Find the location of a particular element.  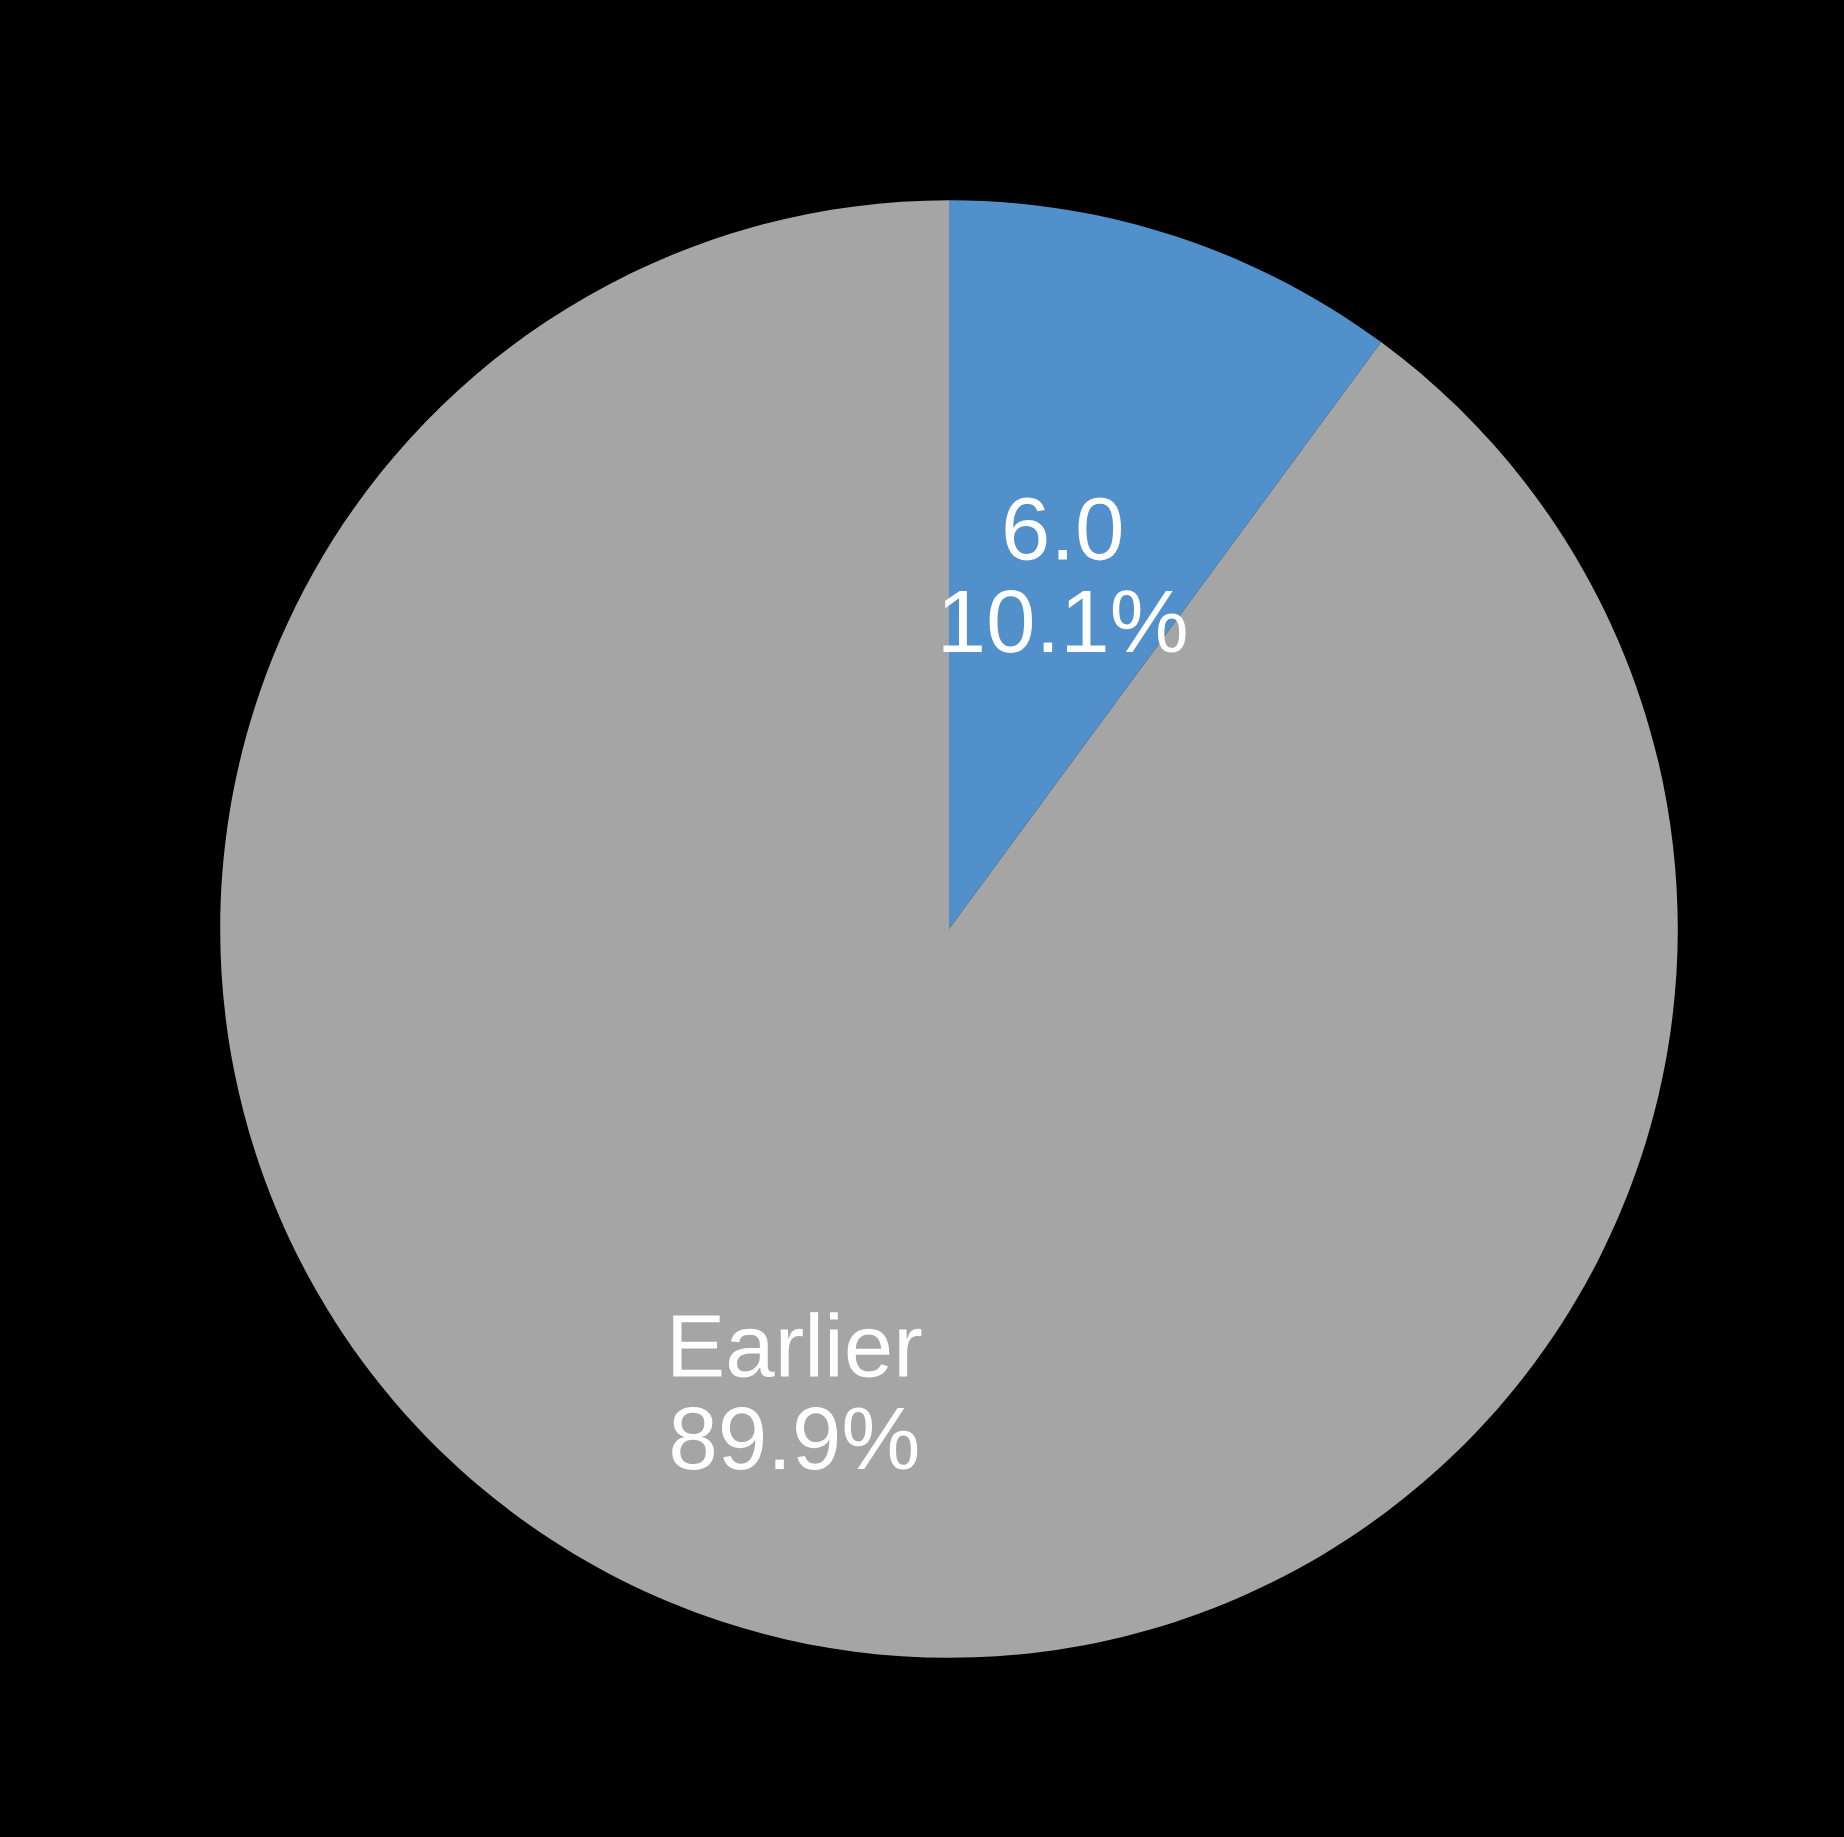

slice-label: 6.0 is located at coordinates (1063, 529).